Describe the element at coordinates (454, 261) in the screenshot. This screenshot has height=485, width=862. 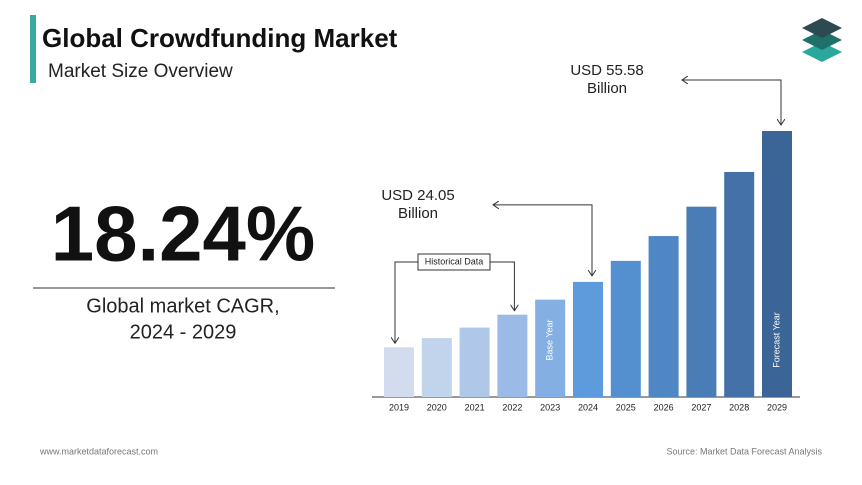
I see `annotation: Historical Data` at that location.